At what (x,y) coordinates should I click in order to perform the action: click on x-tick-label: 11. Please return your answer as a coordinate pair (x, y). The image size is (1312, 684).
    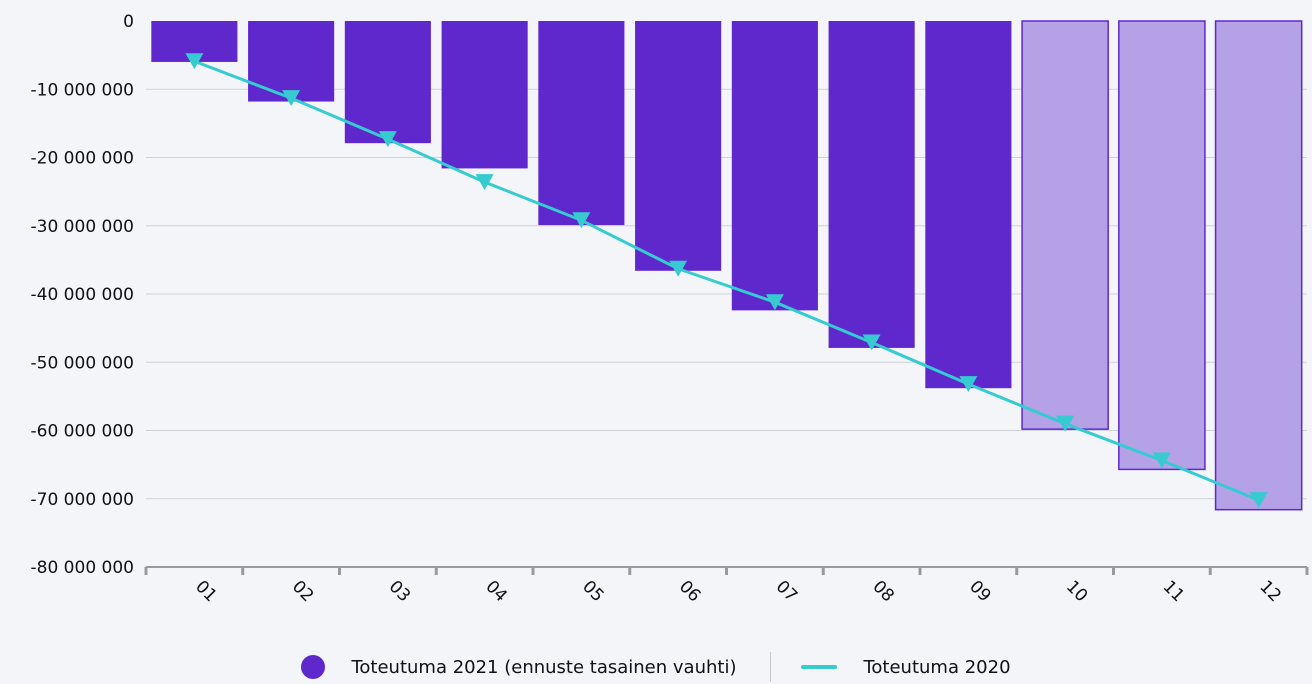
    Looking at the image, I should click on (1173, 591).